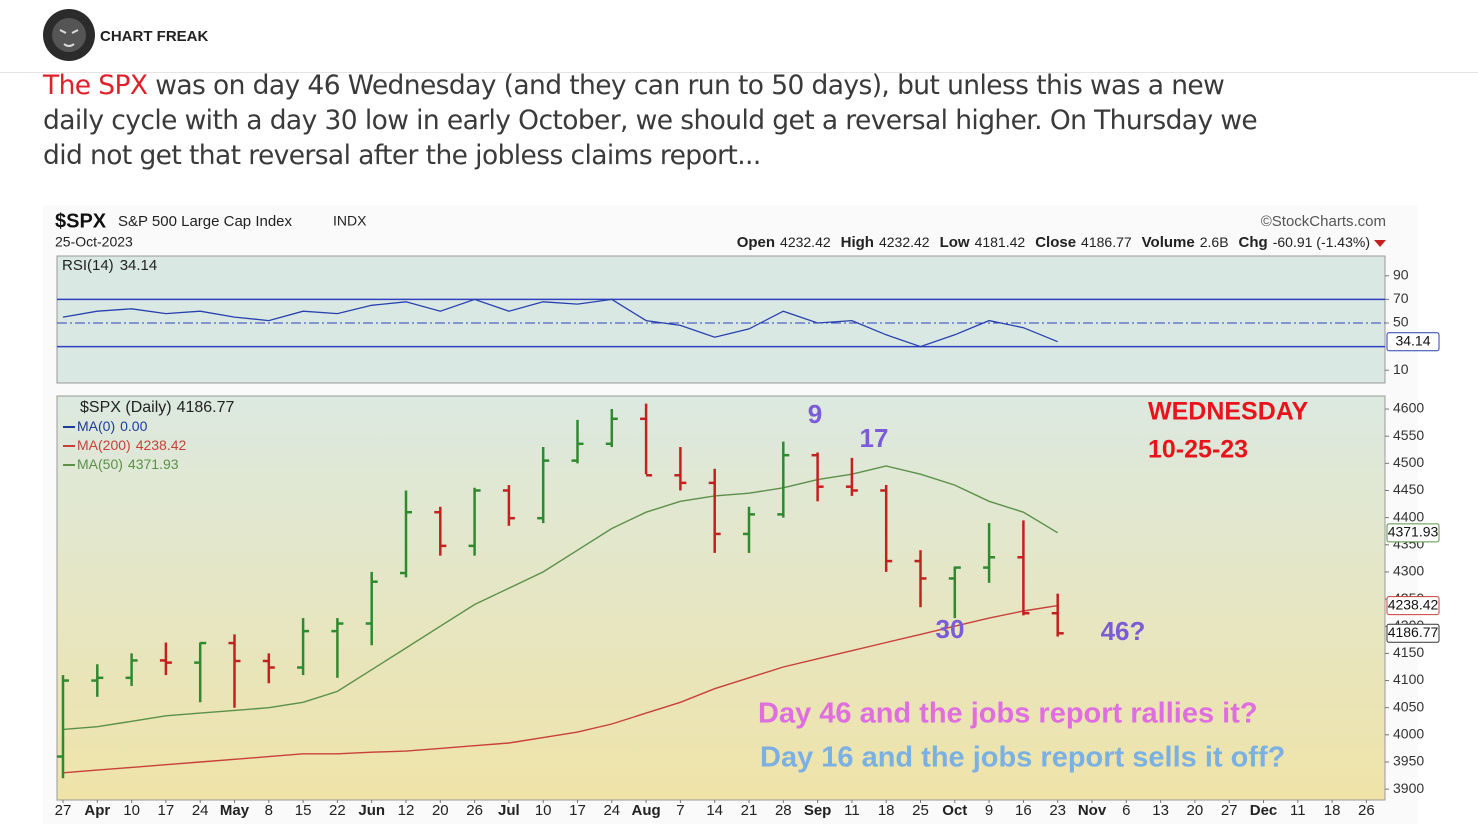 The image size is (1478, 824). Describe the element at coordinates (886, 810) in the screenshot. I see `x-tick-label: 18` at that location.